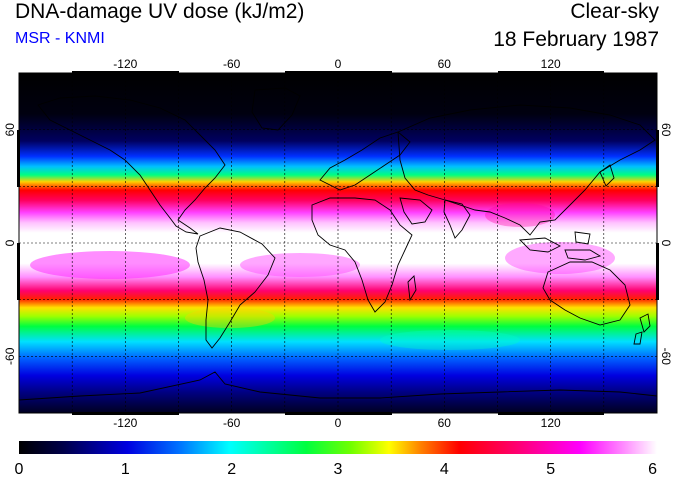 This screenshot has height=480, width=678. Describe the element at coordinates (338, 447) in the screenshot. I see `colorbar` at that location.